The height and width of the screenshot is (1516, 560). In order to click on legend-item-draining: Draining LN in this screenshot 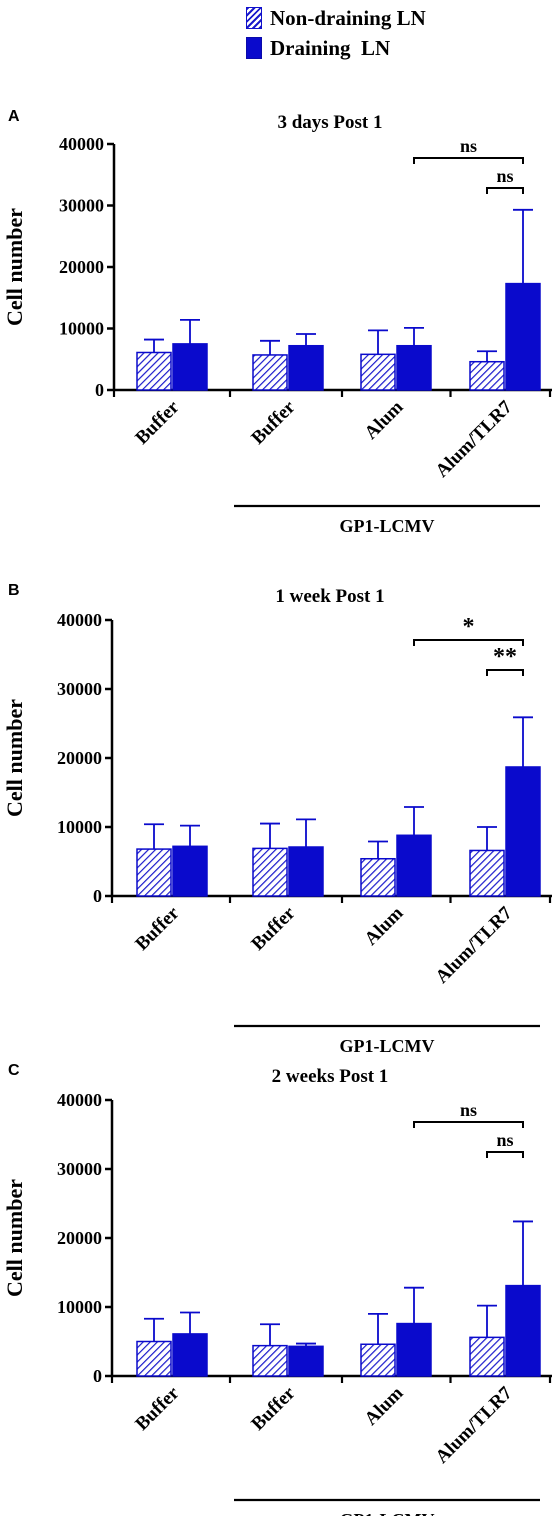, I will do `click(318, 48)`.